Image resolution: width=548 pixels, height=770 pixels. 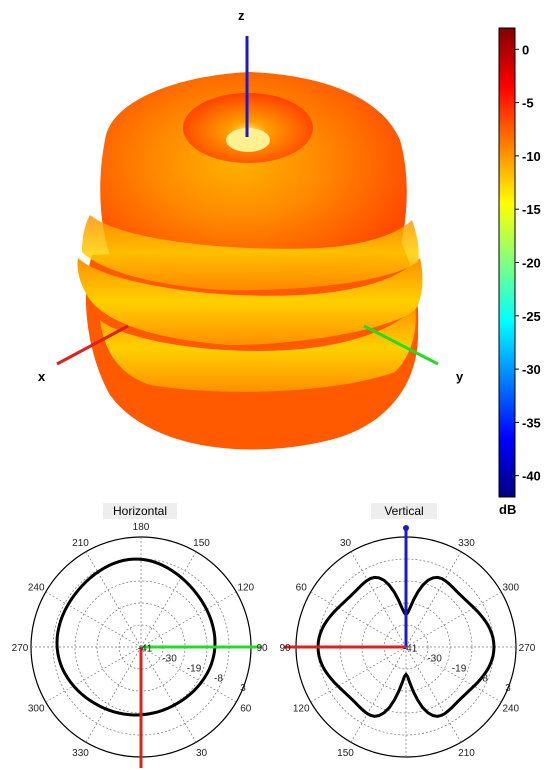 What do you see at coordinates (507, 509) in the screenshot?
I see `colorbar-unit-label: dB` at bounding box center [507, 509].